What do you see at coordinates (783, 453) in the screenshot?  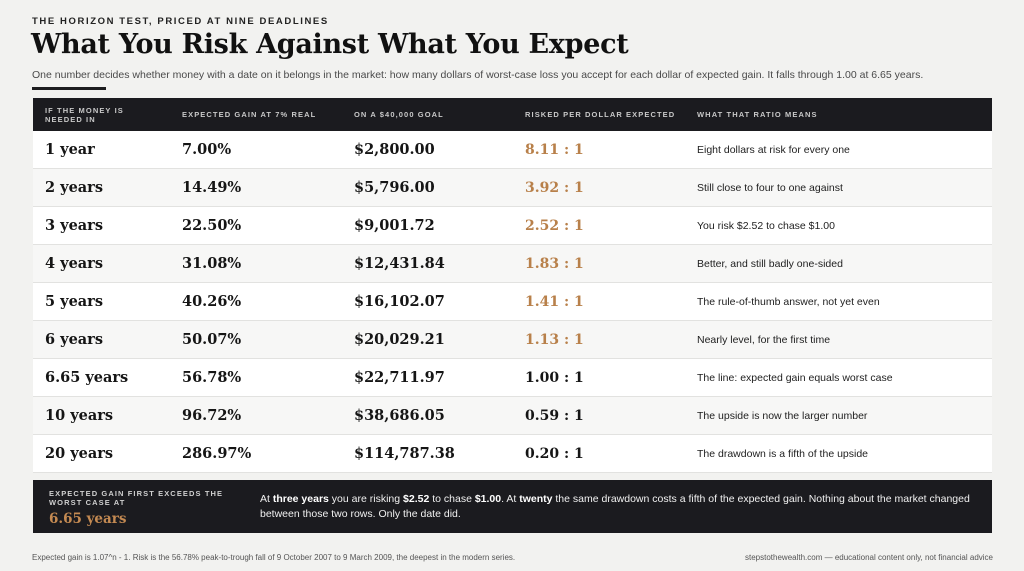 I see `meaning-cell: The drawdown is a fifth of the upside` at bounding box center [783, 453].